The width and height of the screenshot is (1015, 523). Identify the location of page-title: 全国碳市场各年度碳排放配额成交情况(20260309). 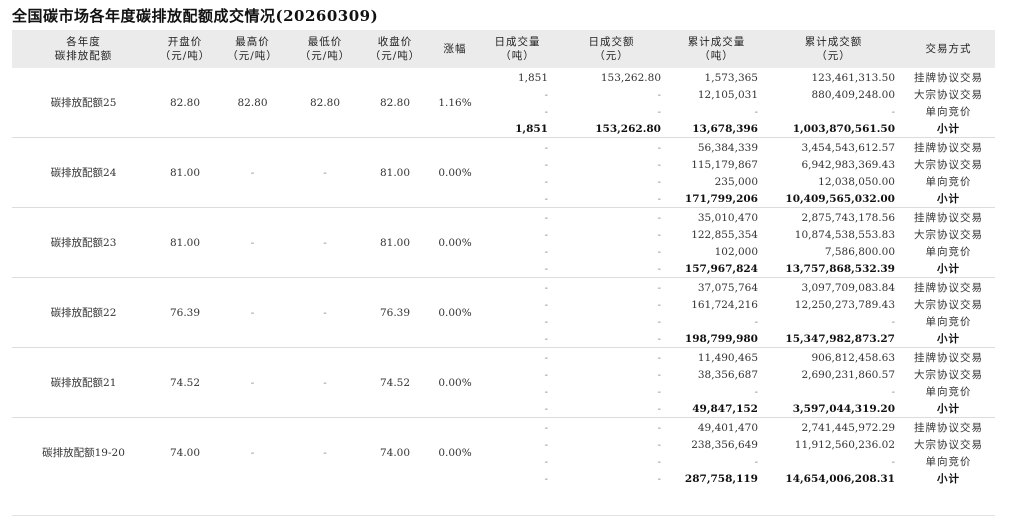
(195, 16).